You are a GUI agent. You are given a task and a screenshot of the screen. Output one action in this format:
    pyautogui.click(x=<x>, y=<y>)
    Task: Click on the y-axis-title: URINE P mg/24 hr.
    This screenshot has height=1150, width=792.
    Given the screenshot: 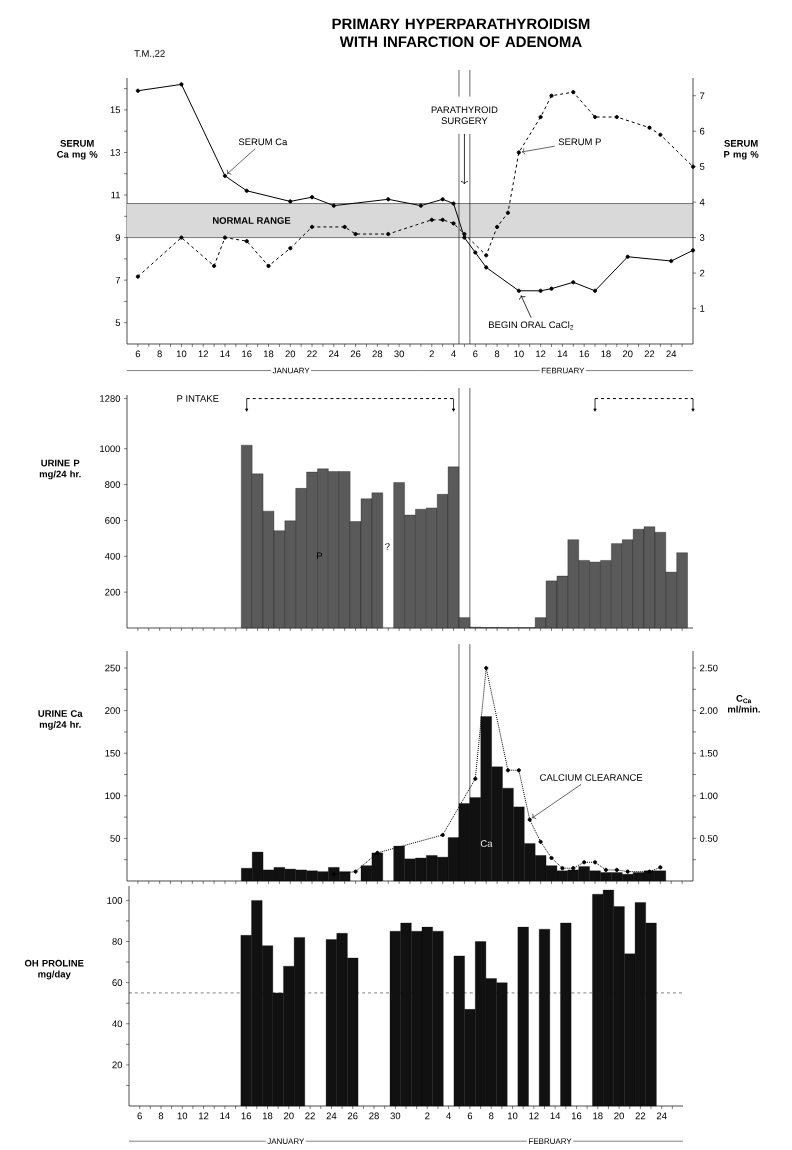 What is the action you would take?
    pyautogui.click(x=60, y=469)
    